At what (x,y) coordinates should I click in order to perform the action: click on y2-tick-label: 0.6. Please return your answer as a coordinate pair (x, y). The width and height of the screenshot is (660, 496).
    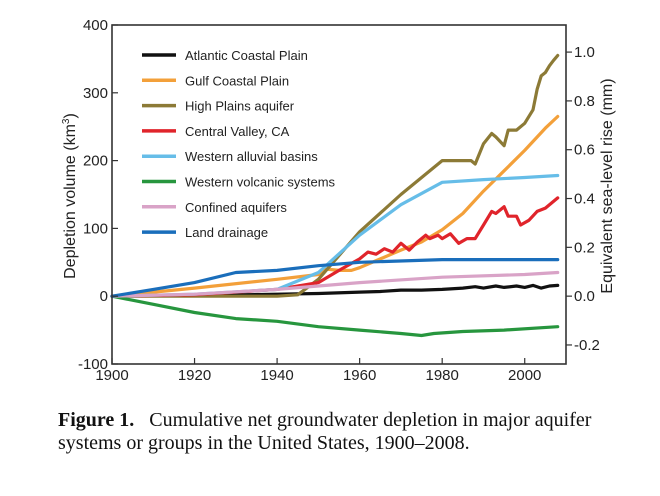
    Looking at the image, I should click on (584, 150).